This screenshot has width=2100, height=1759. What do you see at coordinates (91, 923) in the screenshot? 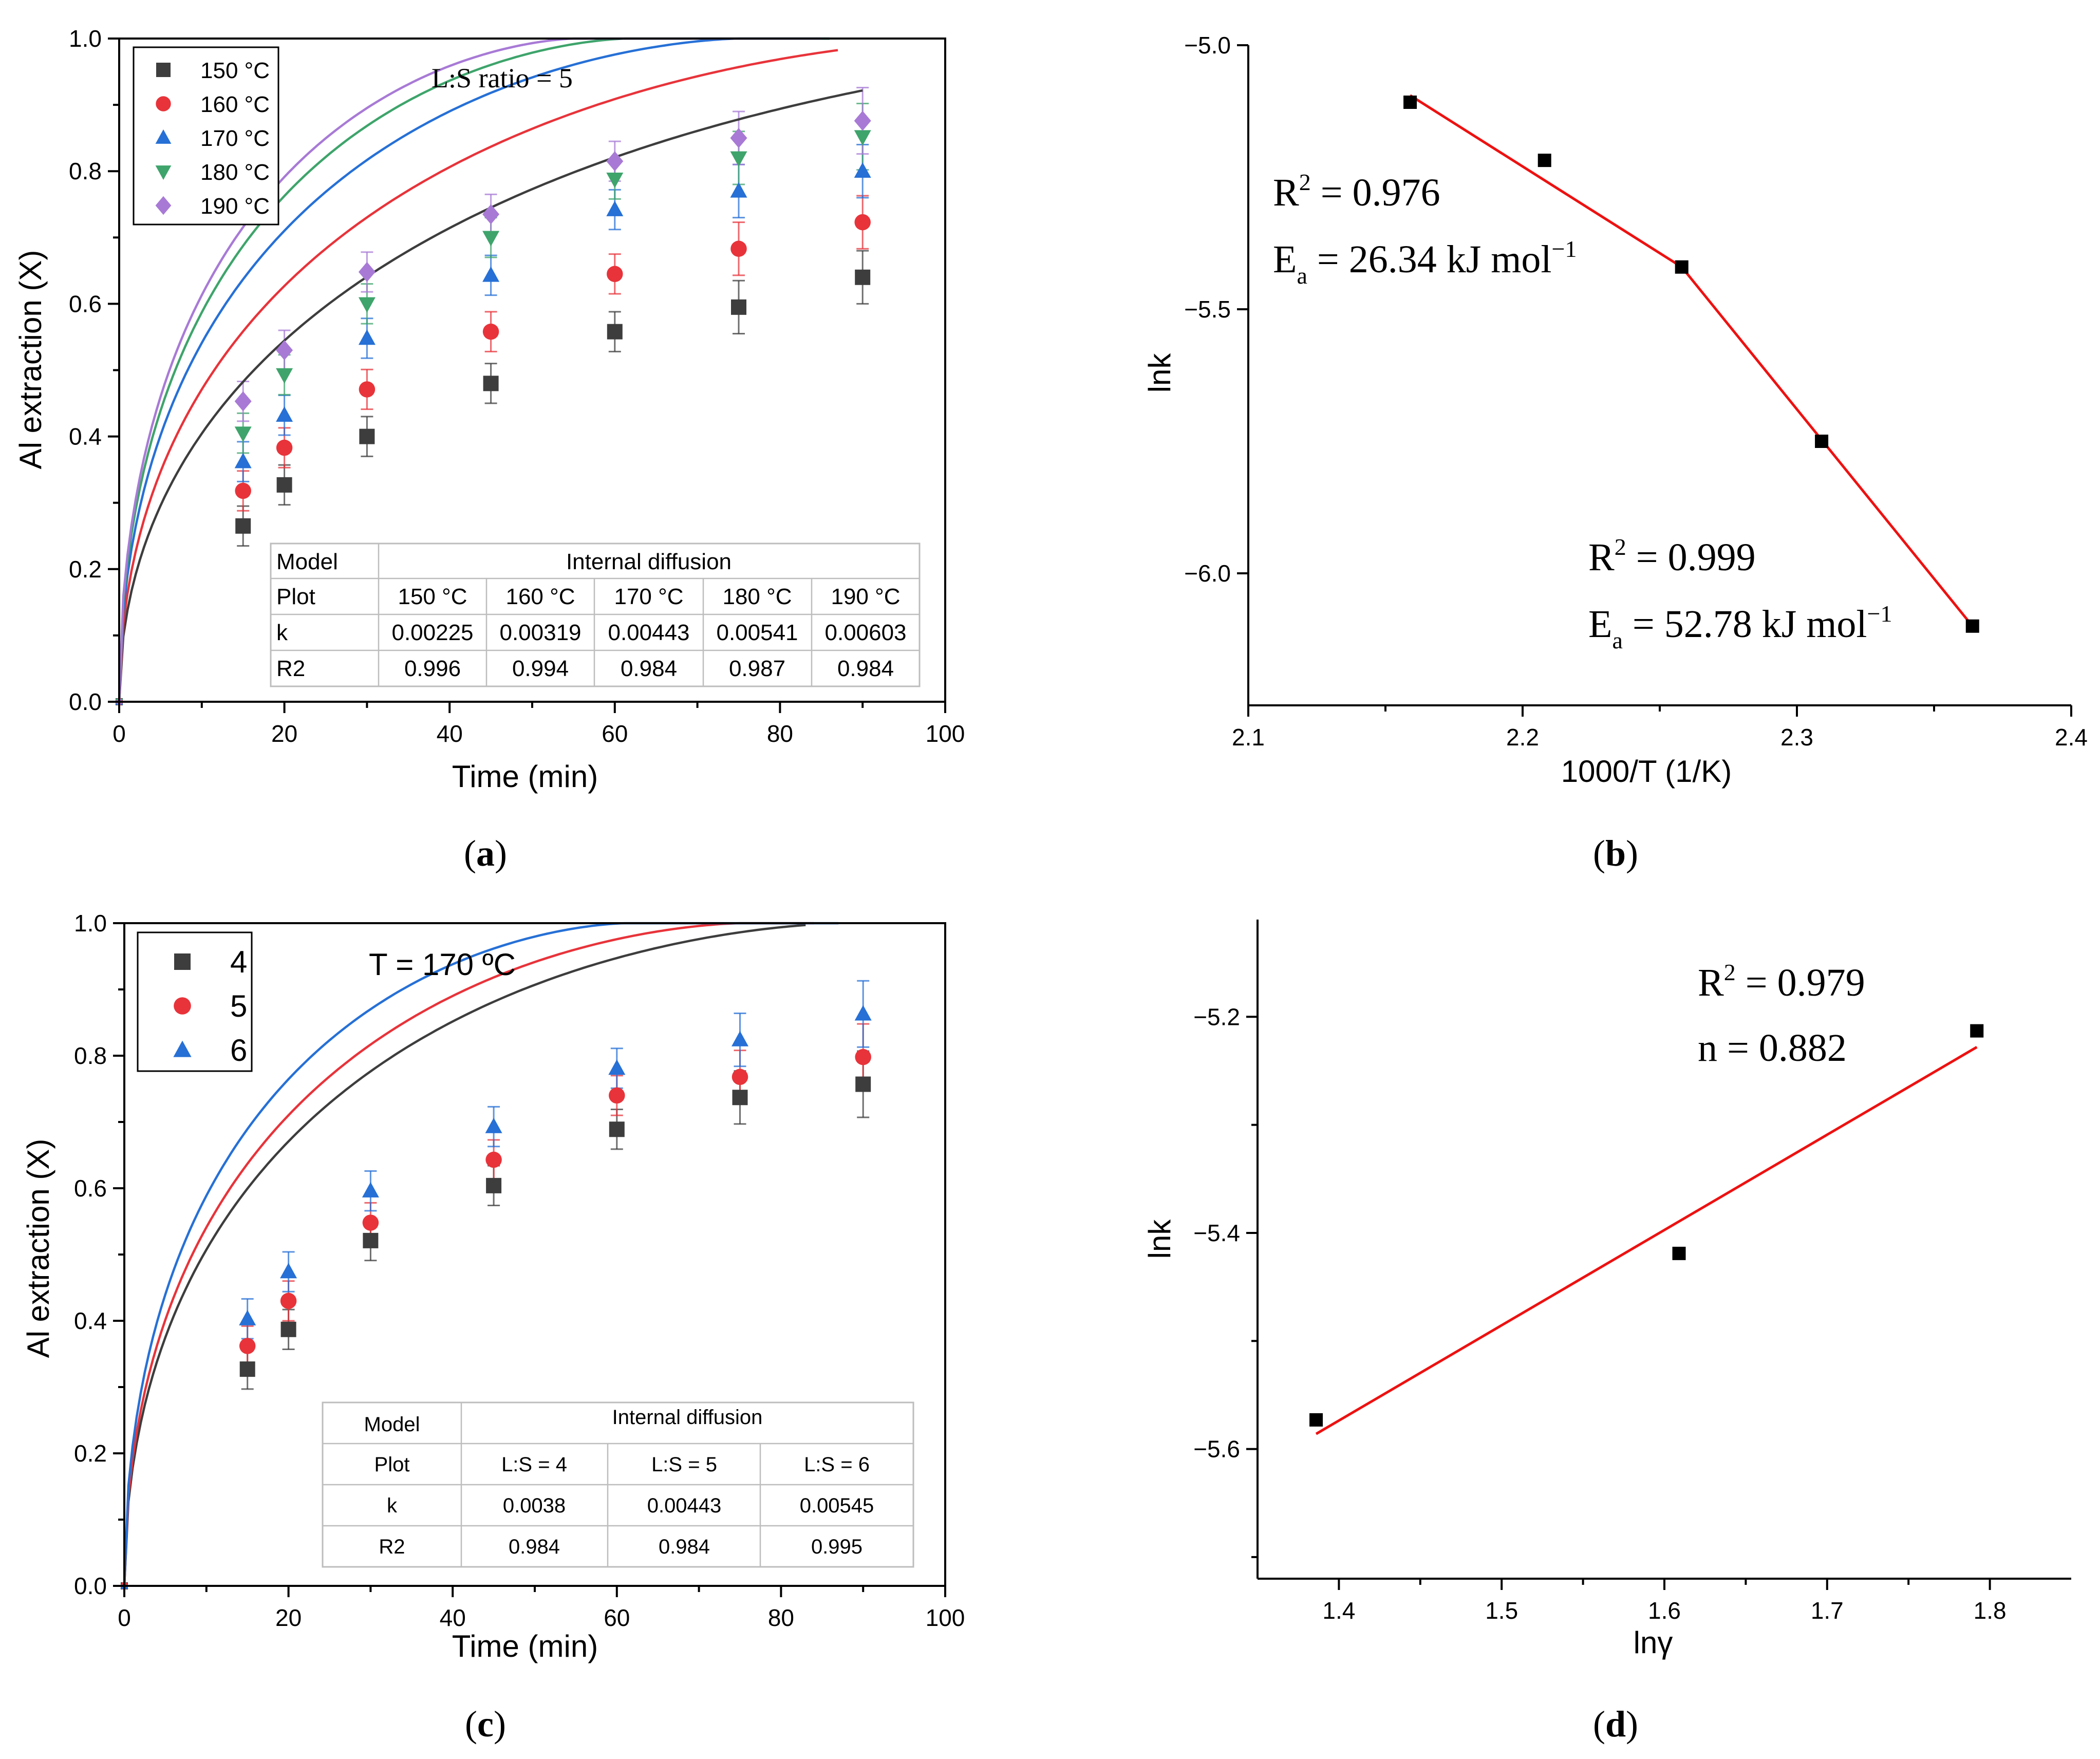
I see `c-y-tick-label: 1.0` at bounding box center [91, 923].